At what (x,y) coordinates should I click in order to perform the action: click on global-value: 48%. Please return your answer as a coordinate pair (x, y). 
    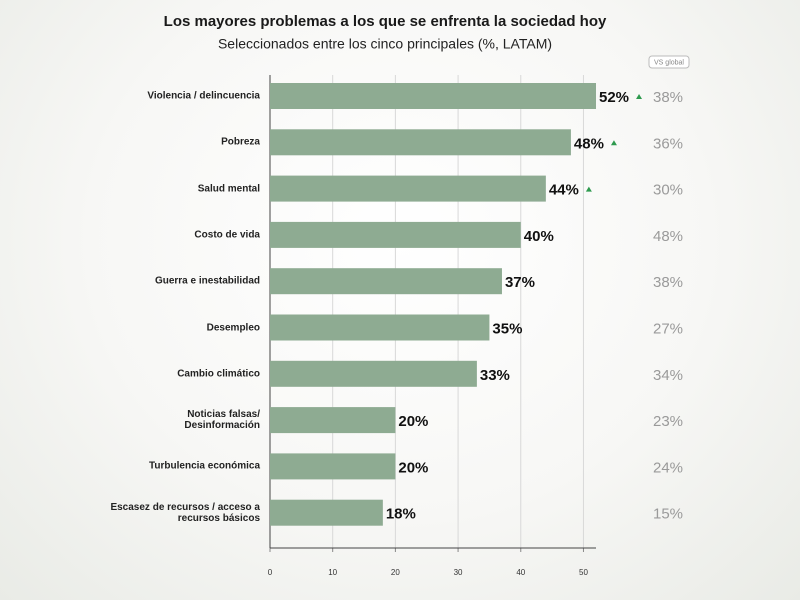
    Looking at the image, I should click on (668, 236).